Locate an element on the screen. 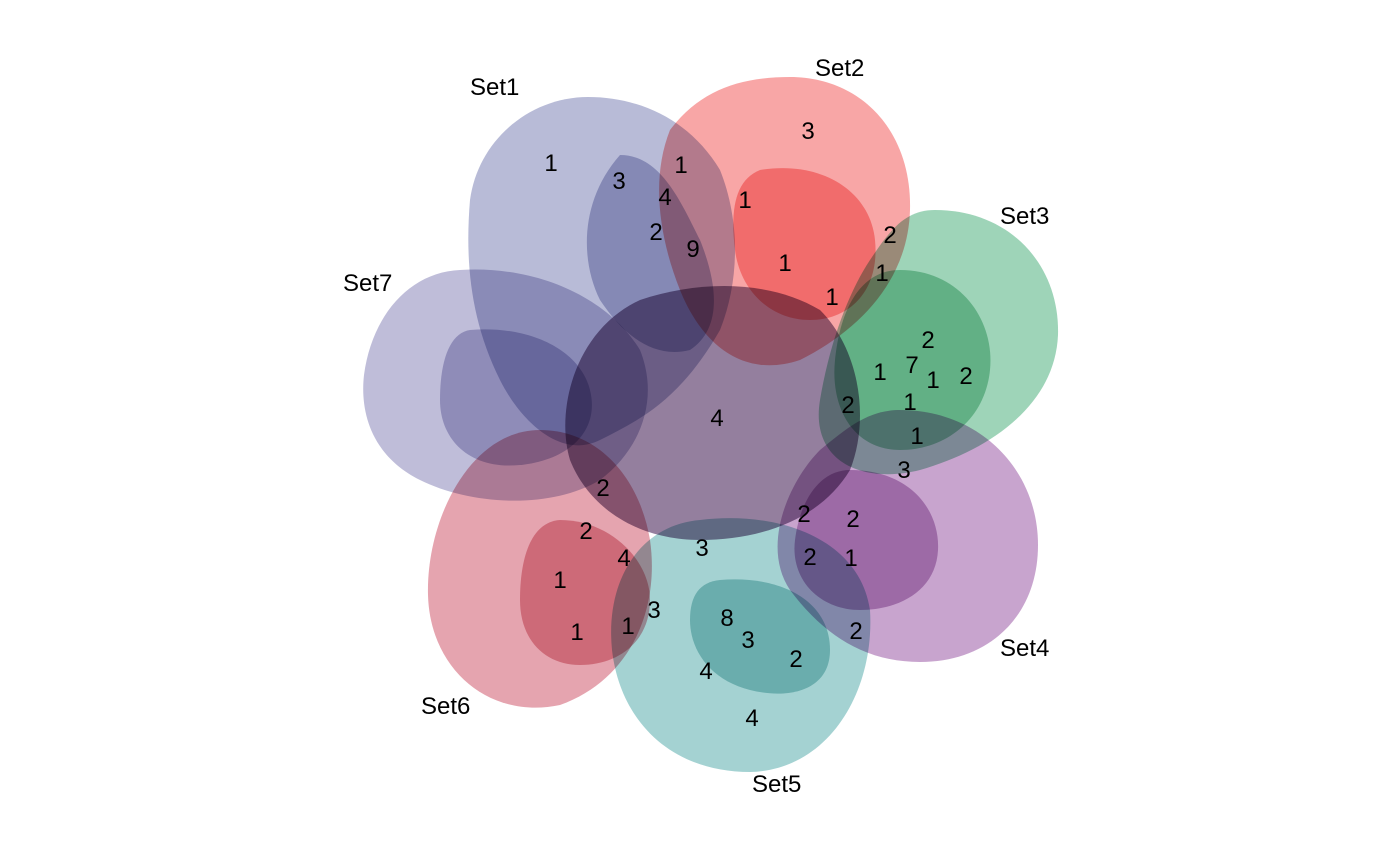 Image resolution: width=1400 pixels, height=865 pixels. region-count: 7 is located at coordinates (911, 365).